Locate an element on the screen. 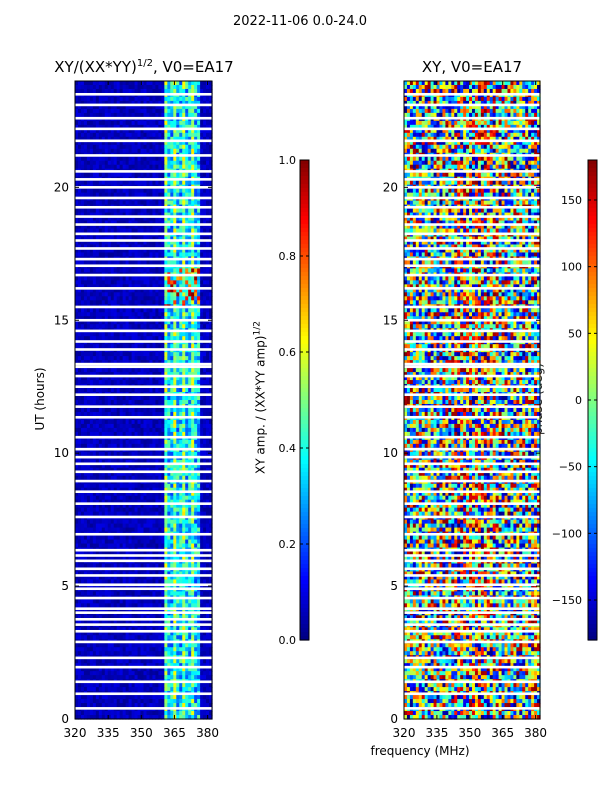  panel-1-cell-2099 is located at coordinates (163, 263).